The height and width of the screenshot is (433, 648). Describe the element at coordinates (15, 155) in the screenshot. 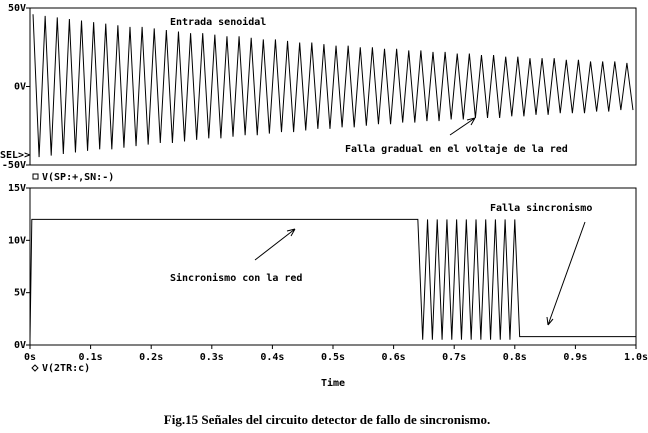

I see `selector: SEL>>` at that location.